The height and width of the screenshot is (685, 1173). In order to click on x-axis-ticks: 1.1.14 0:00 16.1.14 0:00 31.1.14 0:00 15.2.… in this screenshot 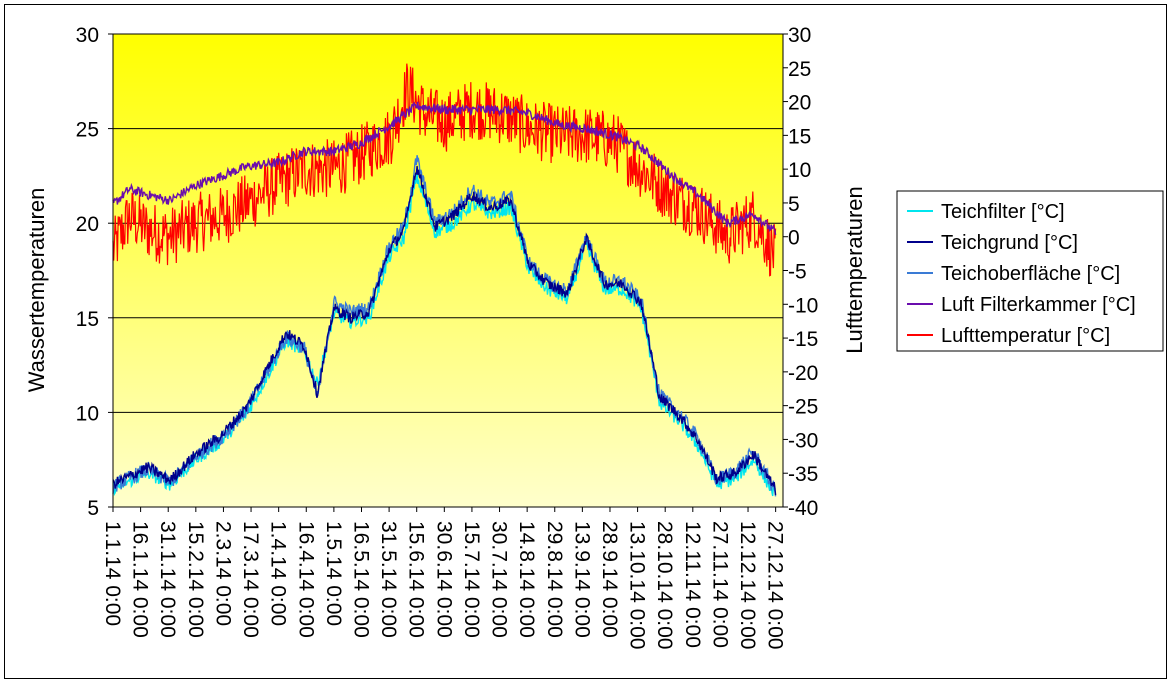, I will do `click(444, 578)`.